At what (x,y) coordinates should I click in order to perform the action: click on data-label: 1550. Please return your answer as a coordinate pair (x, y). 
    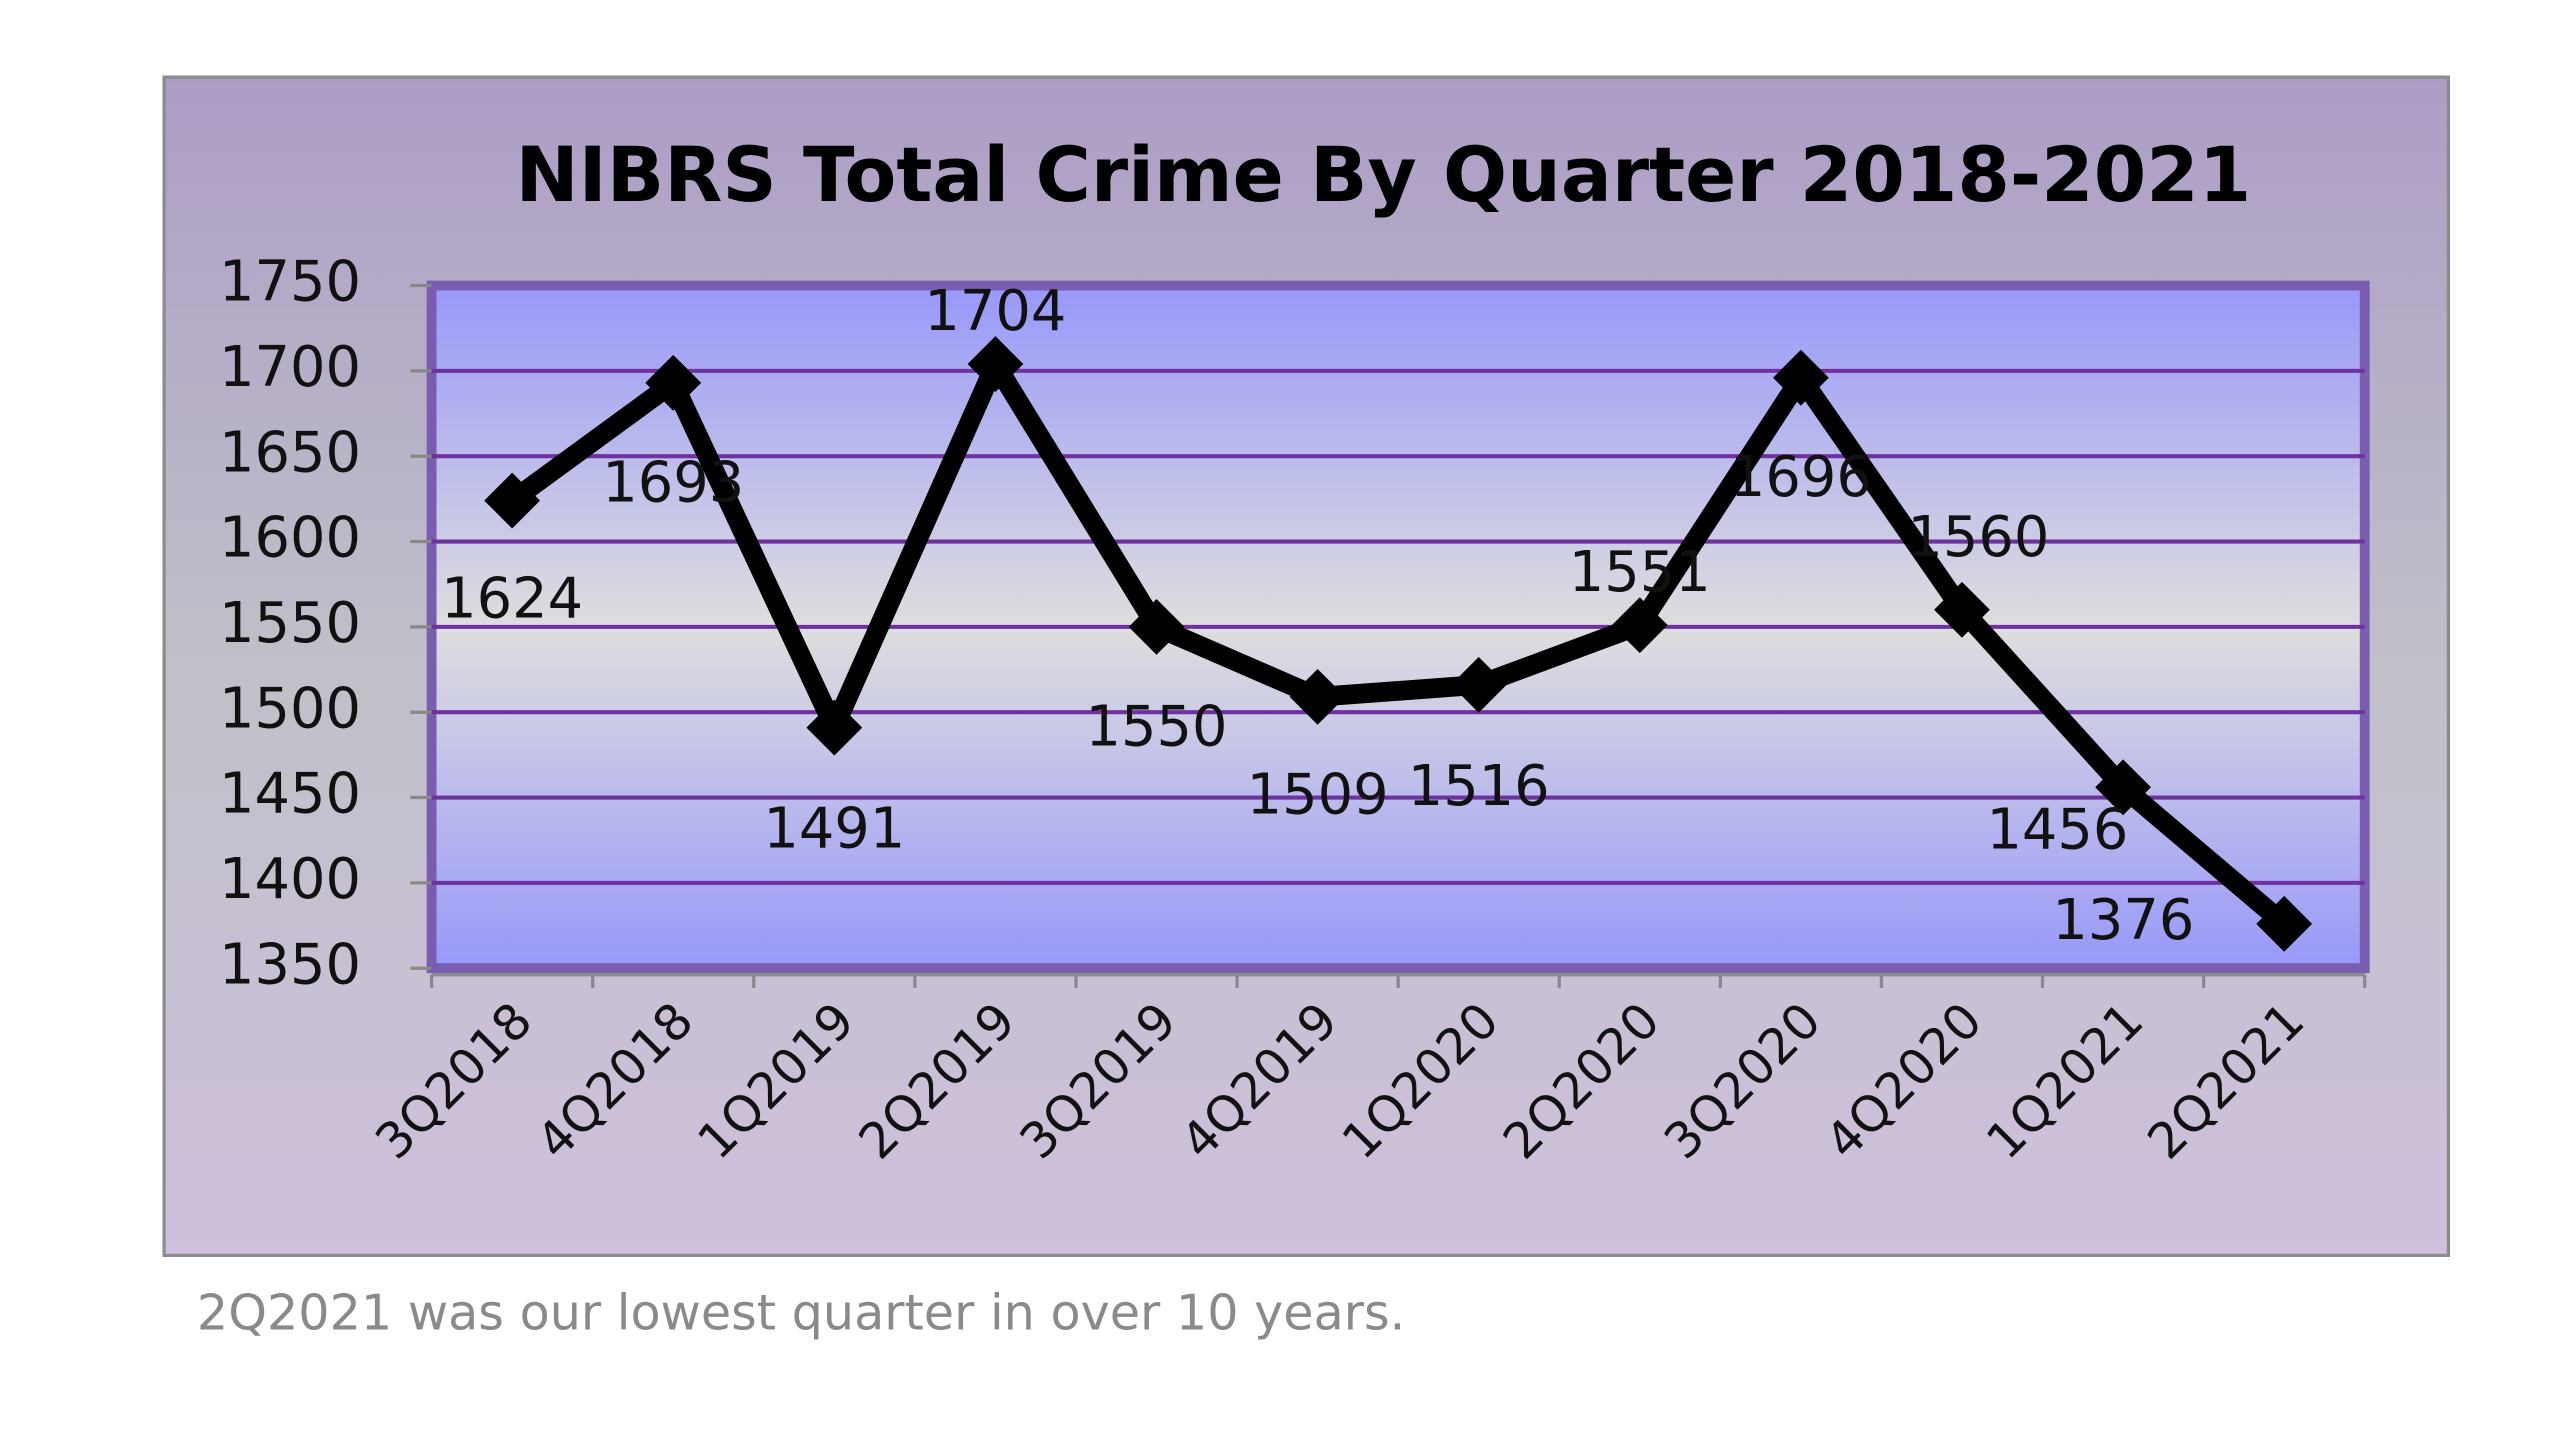
    Looking at the image, I should click on (1157, 726).